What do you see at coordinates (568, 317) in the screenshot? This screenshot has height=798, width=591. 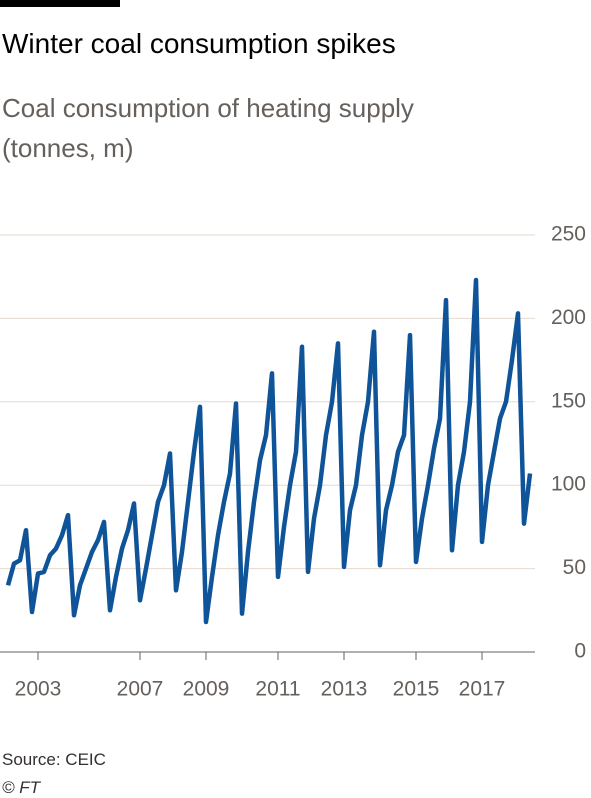 I see `y-tick-label: 200` at bounding box center [568, 317].